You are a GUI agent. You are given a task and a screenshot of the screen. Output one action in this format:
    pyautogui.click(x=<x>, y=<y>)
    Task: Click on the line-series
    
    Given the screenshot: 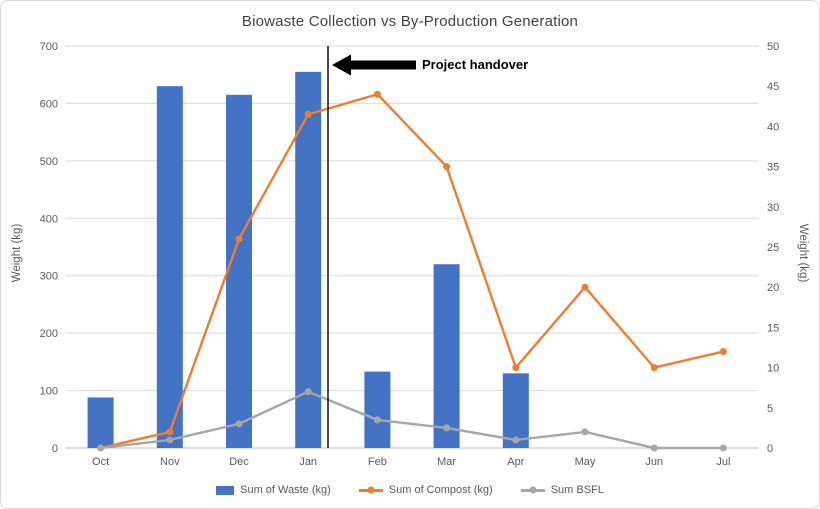 What is the action you would take?
    pyautogui.click(x=412, y=420)
    